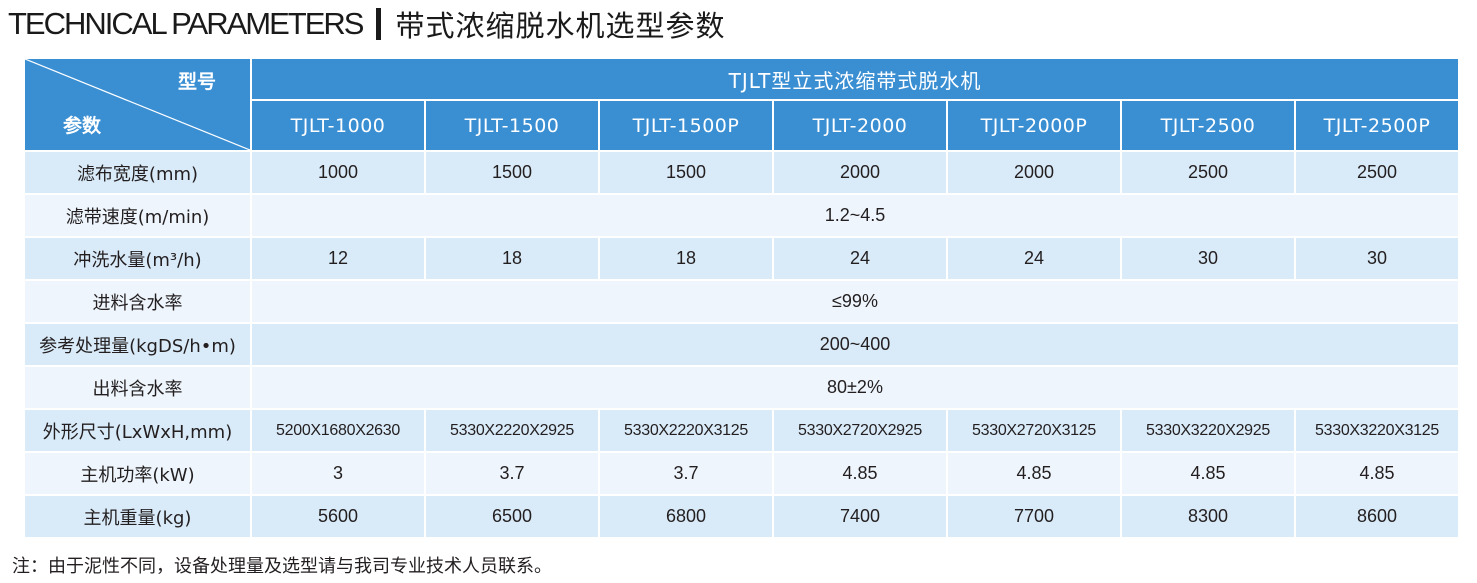 The image size is (1477, 583). Describe the element at coordinates (1034, 125) in the screenshot. I see `model-header-cell: TJLT-2000P` at that location.